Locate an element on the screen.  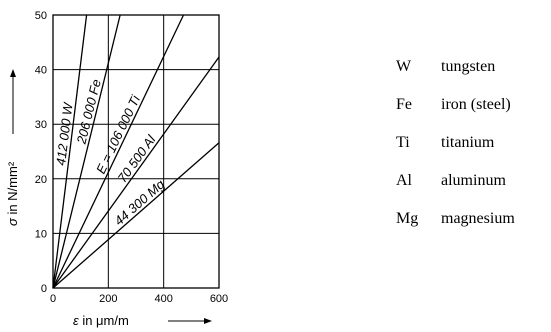
series-line-w is located at coordinates (70, 151).